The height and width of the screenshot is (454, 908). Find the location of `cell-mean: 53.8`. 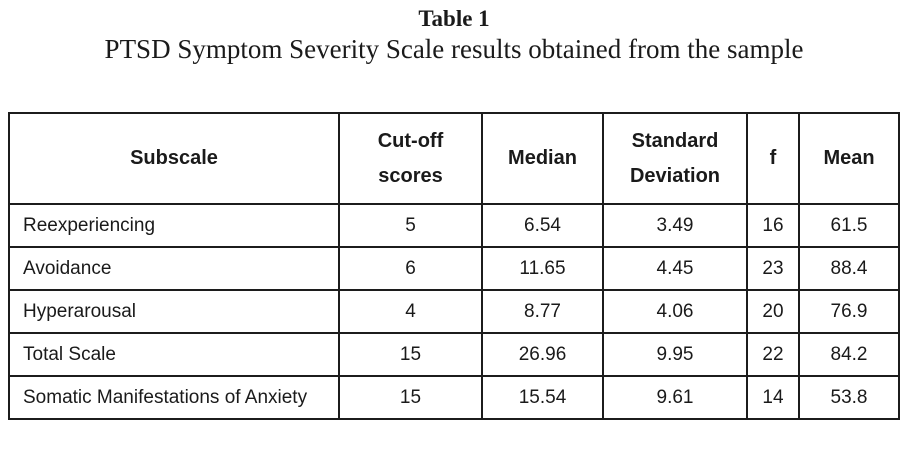

cell-mean: 53.8 is located at coordinates (849, 398).